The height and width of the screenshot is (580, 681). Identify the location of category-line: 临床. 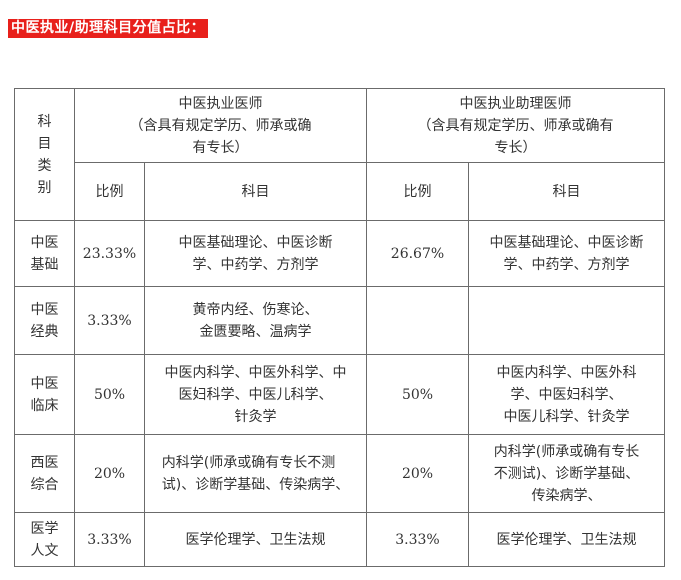
(44, 405).